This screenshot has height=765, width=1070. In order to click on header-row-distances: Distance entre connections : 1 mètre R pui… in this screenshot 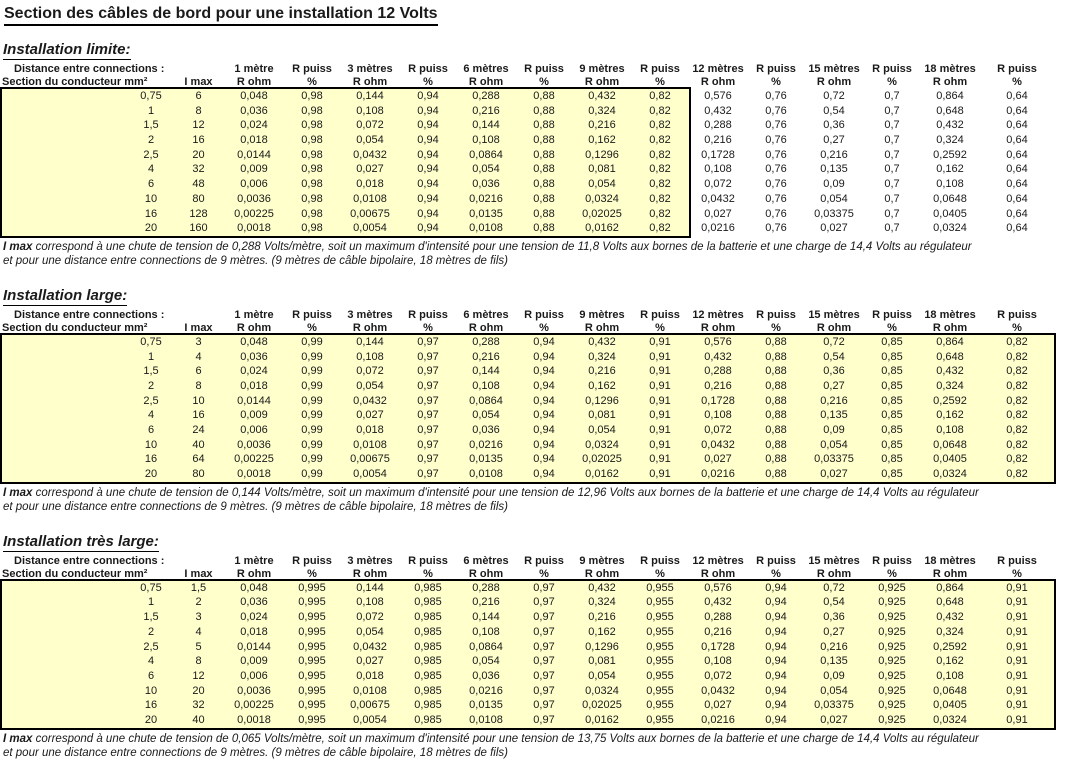, I will do `click(527, 561)`.